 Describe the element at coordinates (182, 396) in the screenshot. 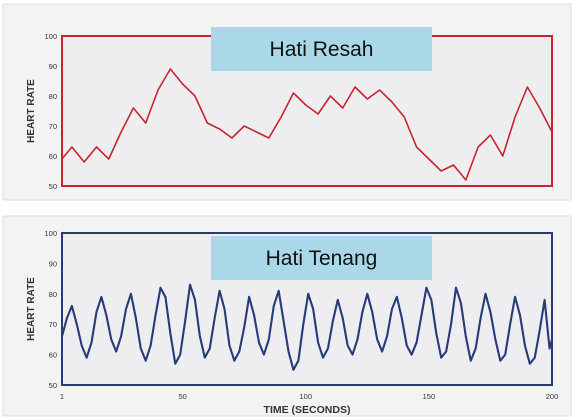

I see `chart-tenang-x-tick-50: 50` at that location.